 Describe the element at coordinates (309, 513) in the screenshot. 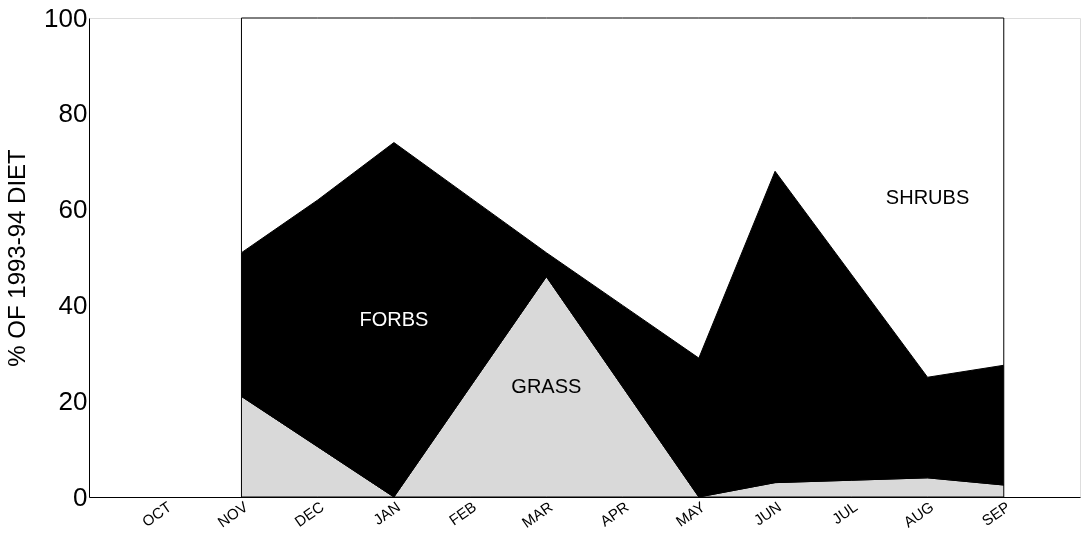

I see `x-tick-label: DEC` at that location.